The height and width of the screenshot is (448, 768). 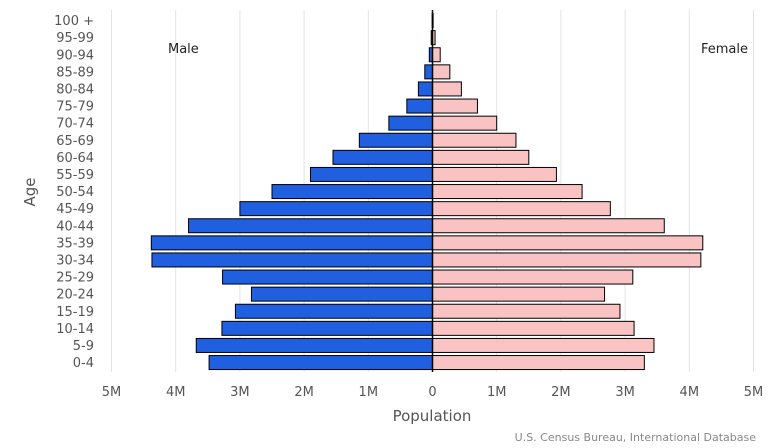 What do you see at coordinates (75, 175) in the screenshot?
I see `age-label: 55-59` at bounding box center [75, 175].